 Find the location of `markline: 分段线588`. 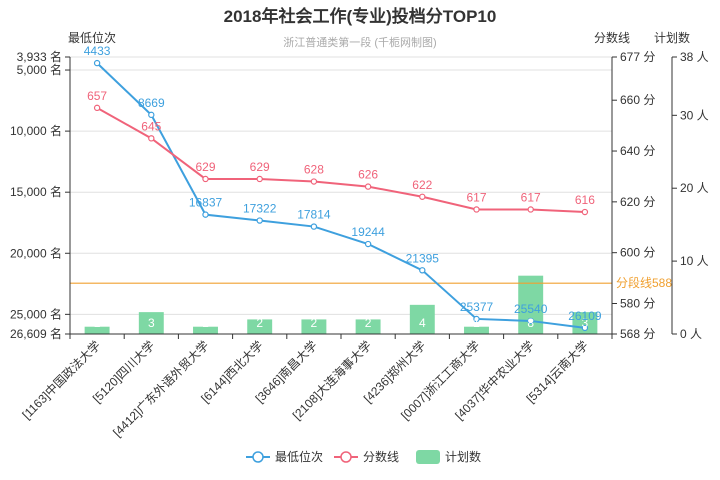

markline: 分段线588 is located at coordinates (371, 282).